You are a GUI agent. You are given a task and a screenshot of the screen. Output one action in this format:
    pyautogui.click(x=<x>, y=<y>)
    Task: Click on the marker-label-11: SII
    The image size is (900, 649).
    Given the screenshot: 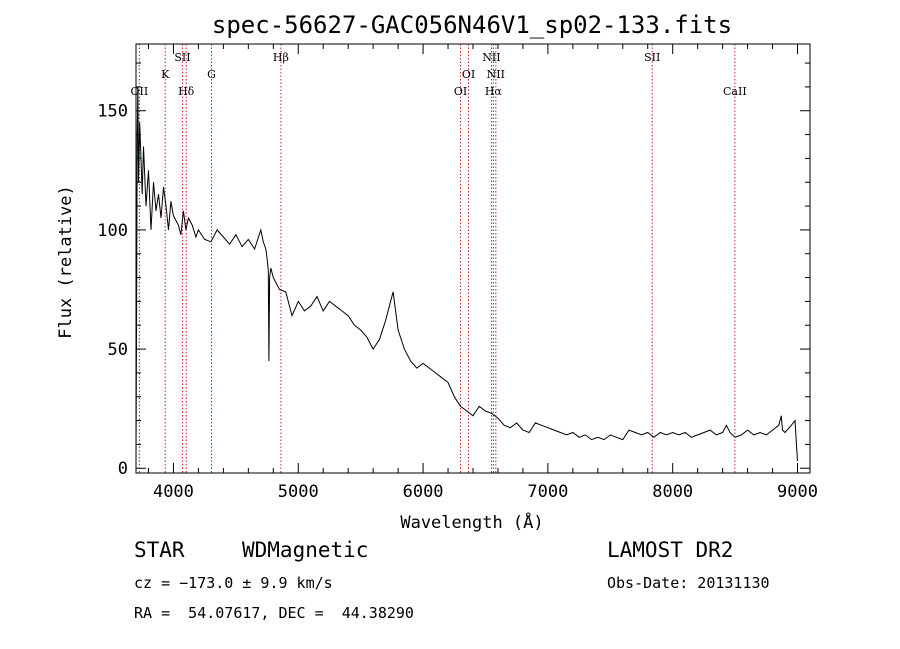 What is the action you would take?
    pyautogui.click(x=652, y=57)
    